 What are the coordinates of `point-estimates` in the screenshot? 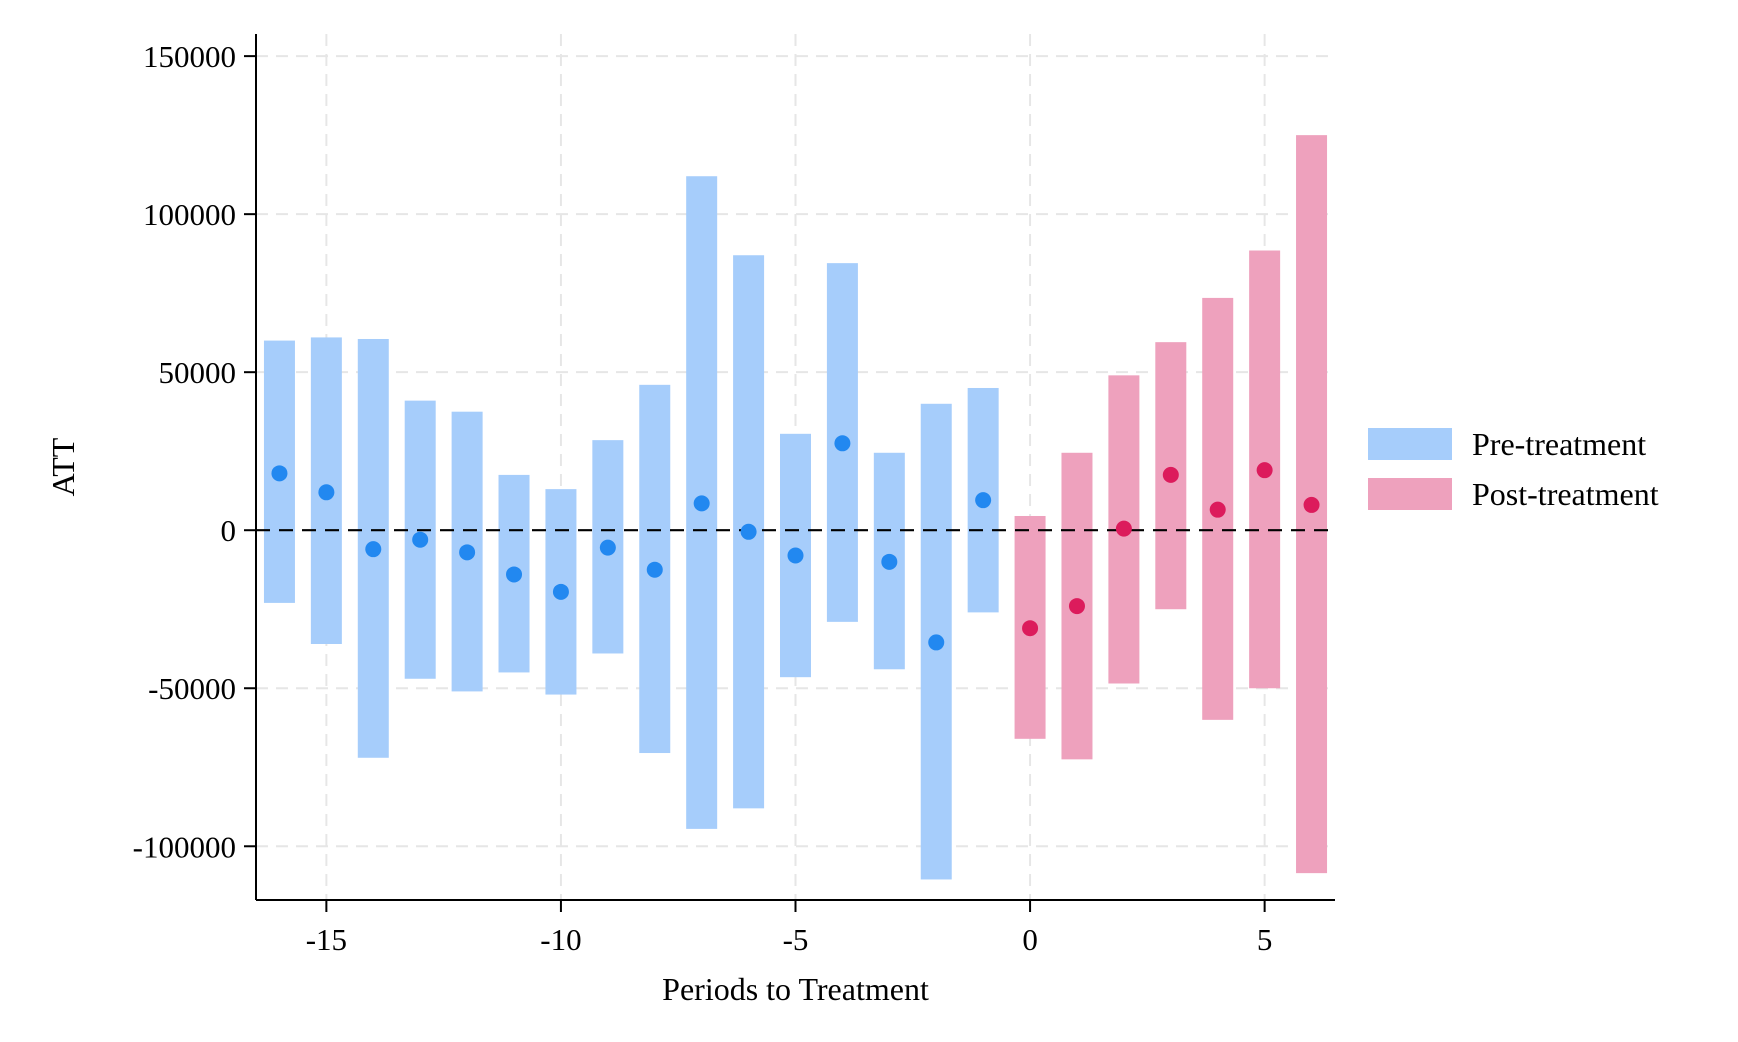 It's located at (795, 543).